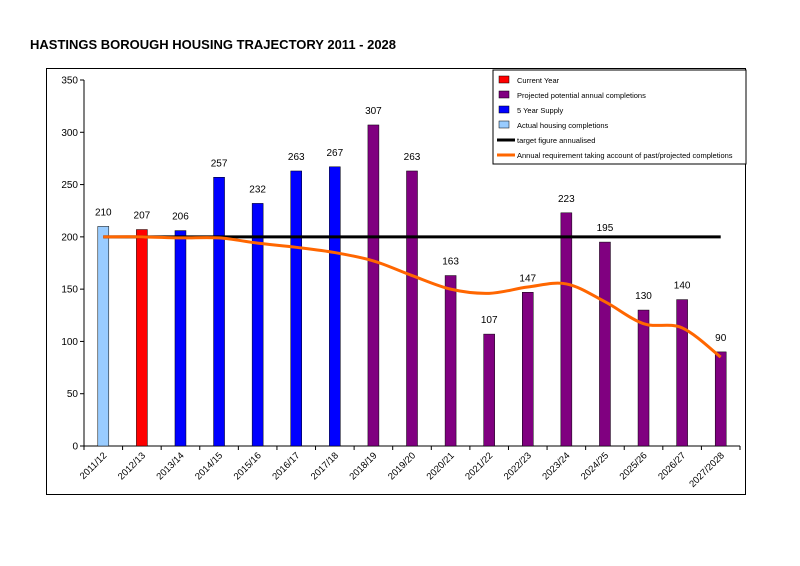 The image size is (800, 566). I want to click on data-label: 107, so click(489, 320).